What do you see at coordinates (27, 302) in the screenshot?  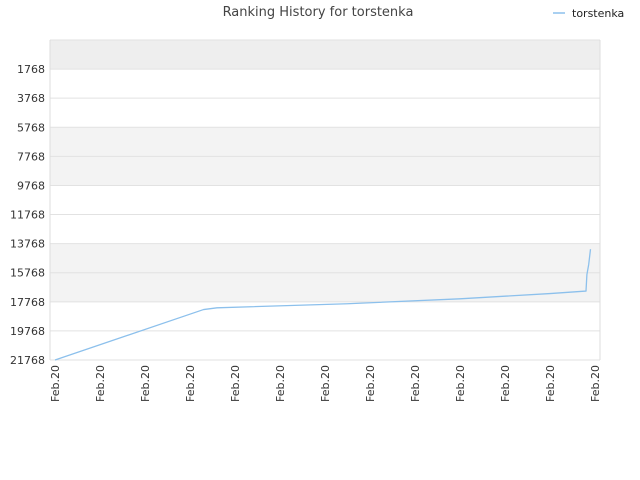 I see `y-tick-label: 17768` at bounding box center [27, 302].